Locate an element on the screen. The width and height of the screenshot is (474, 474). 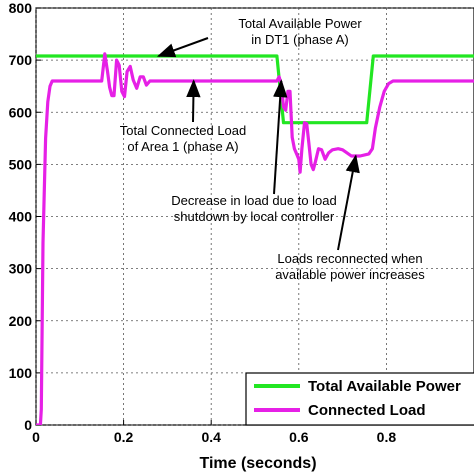
y-tick-label: 400 is located at coordinates (21, 217).